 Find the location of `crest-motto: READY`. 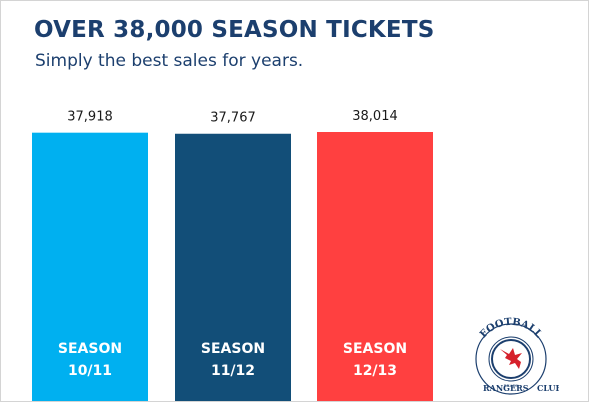

crest-motto: READY is located at coordinates (511, 385).